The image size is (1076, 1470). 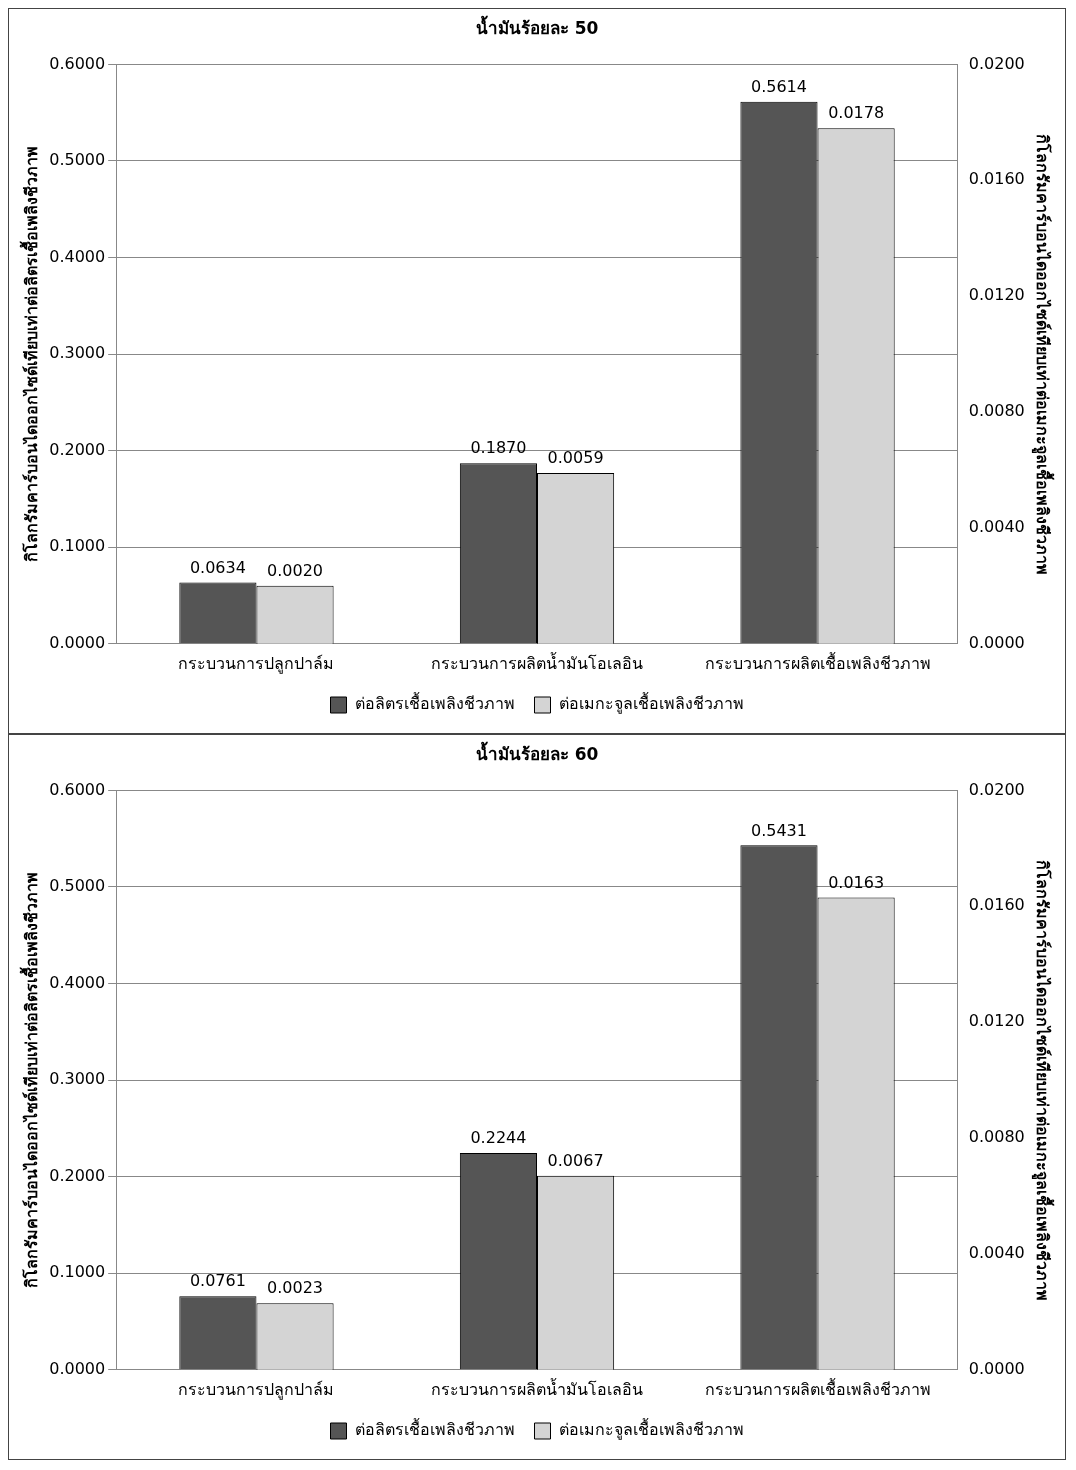 What do you see at coordinates (537, 26) in the screenshot?
I see `chart-title: น้ำมันร้อยละ 50` at bounding box center [537, 26].